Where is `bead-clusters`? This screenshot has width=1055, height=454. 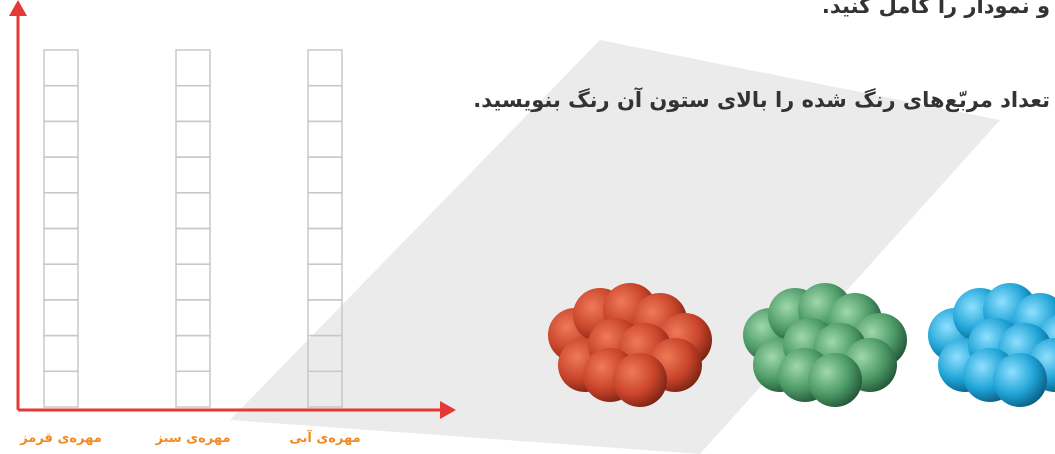
bead-clusters is located at coordinates (801, 345).